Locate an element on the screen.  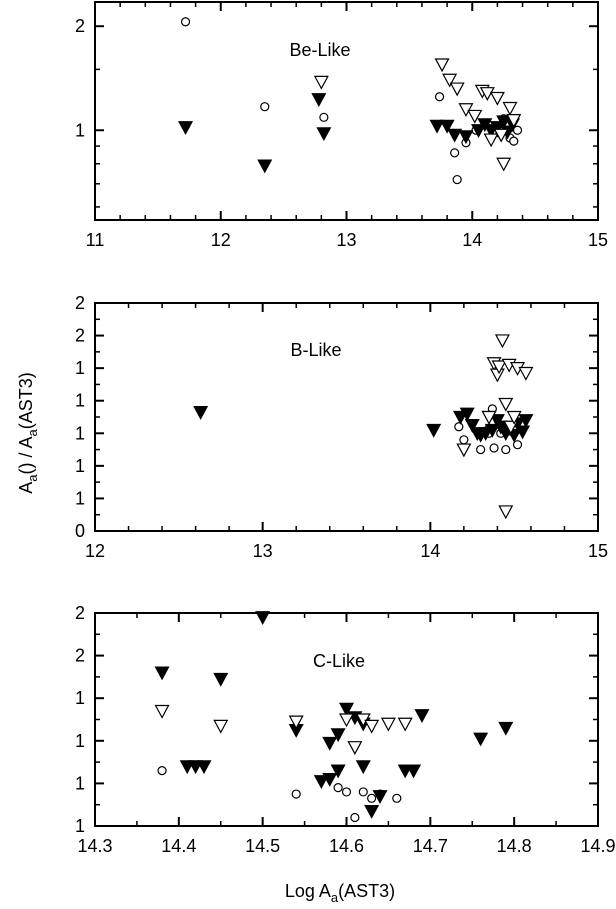
x-tick-label: 14.7 is located at coordinates (430, 846).